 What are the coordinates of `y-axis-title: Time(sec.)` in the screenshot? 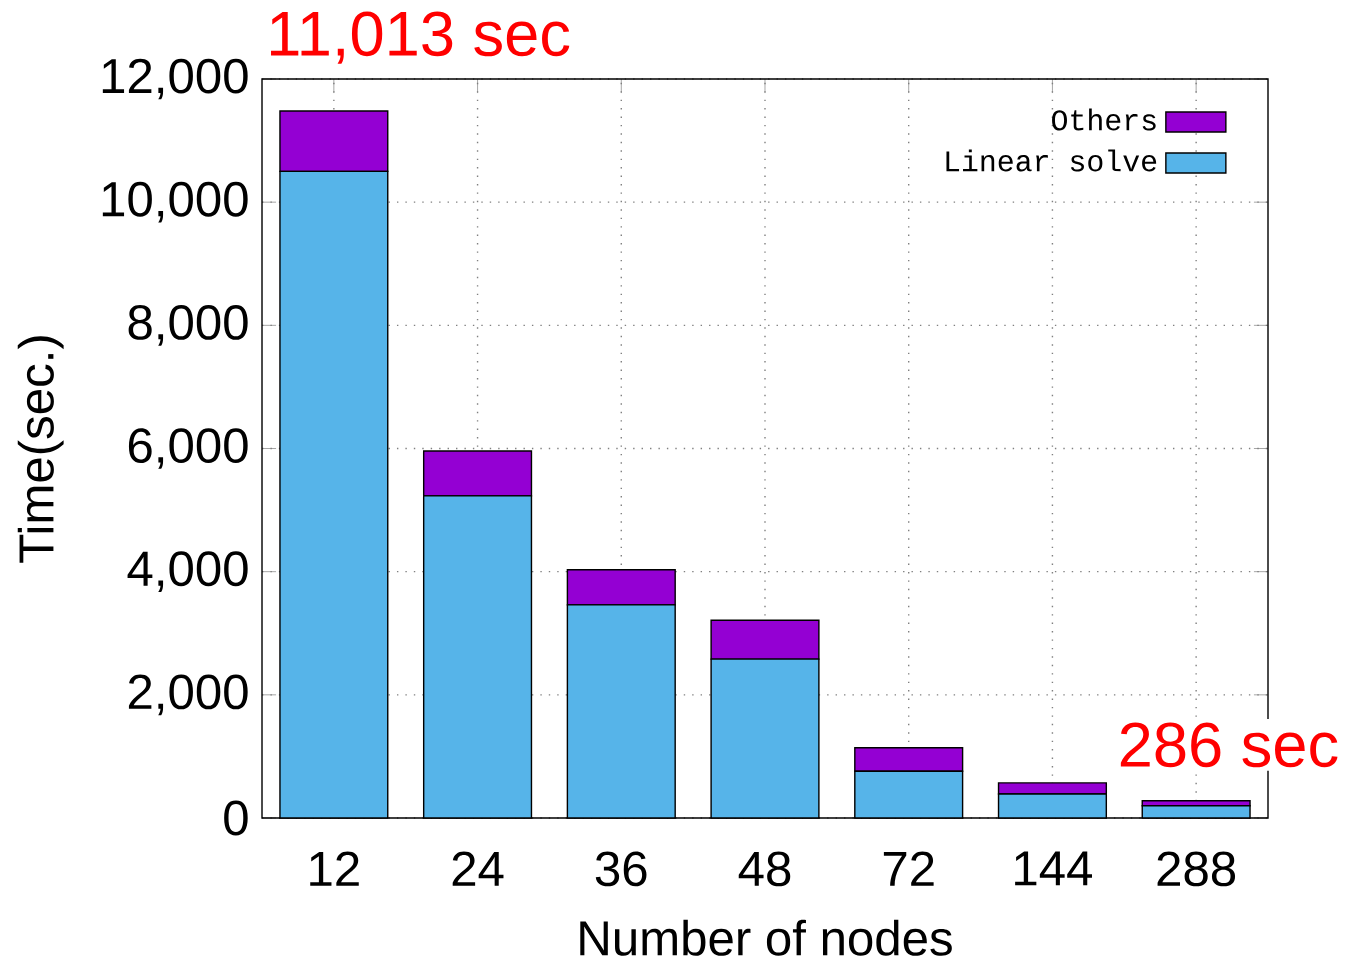 It's located at (40, 449).